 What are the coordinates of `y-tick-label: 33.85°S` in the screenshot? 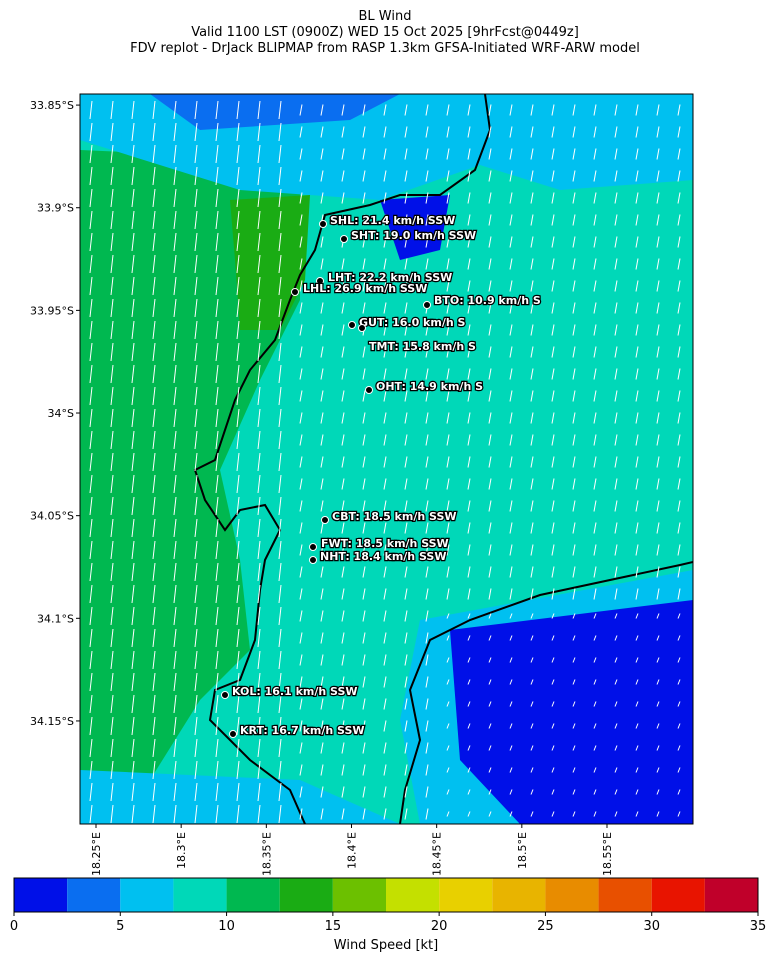 It's located at (52, 105).